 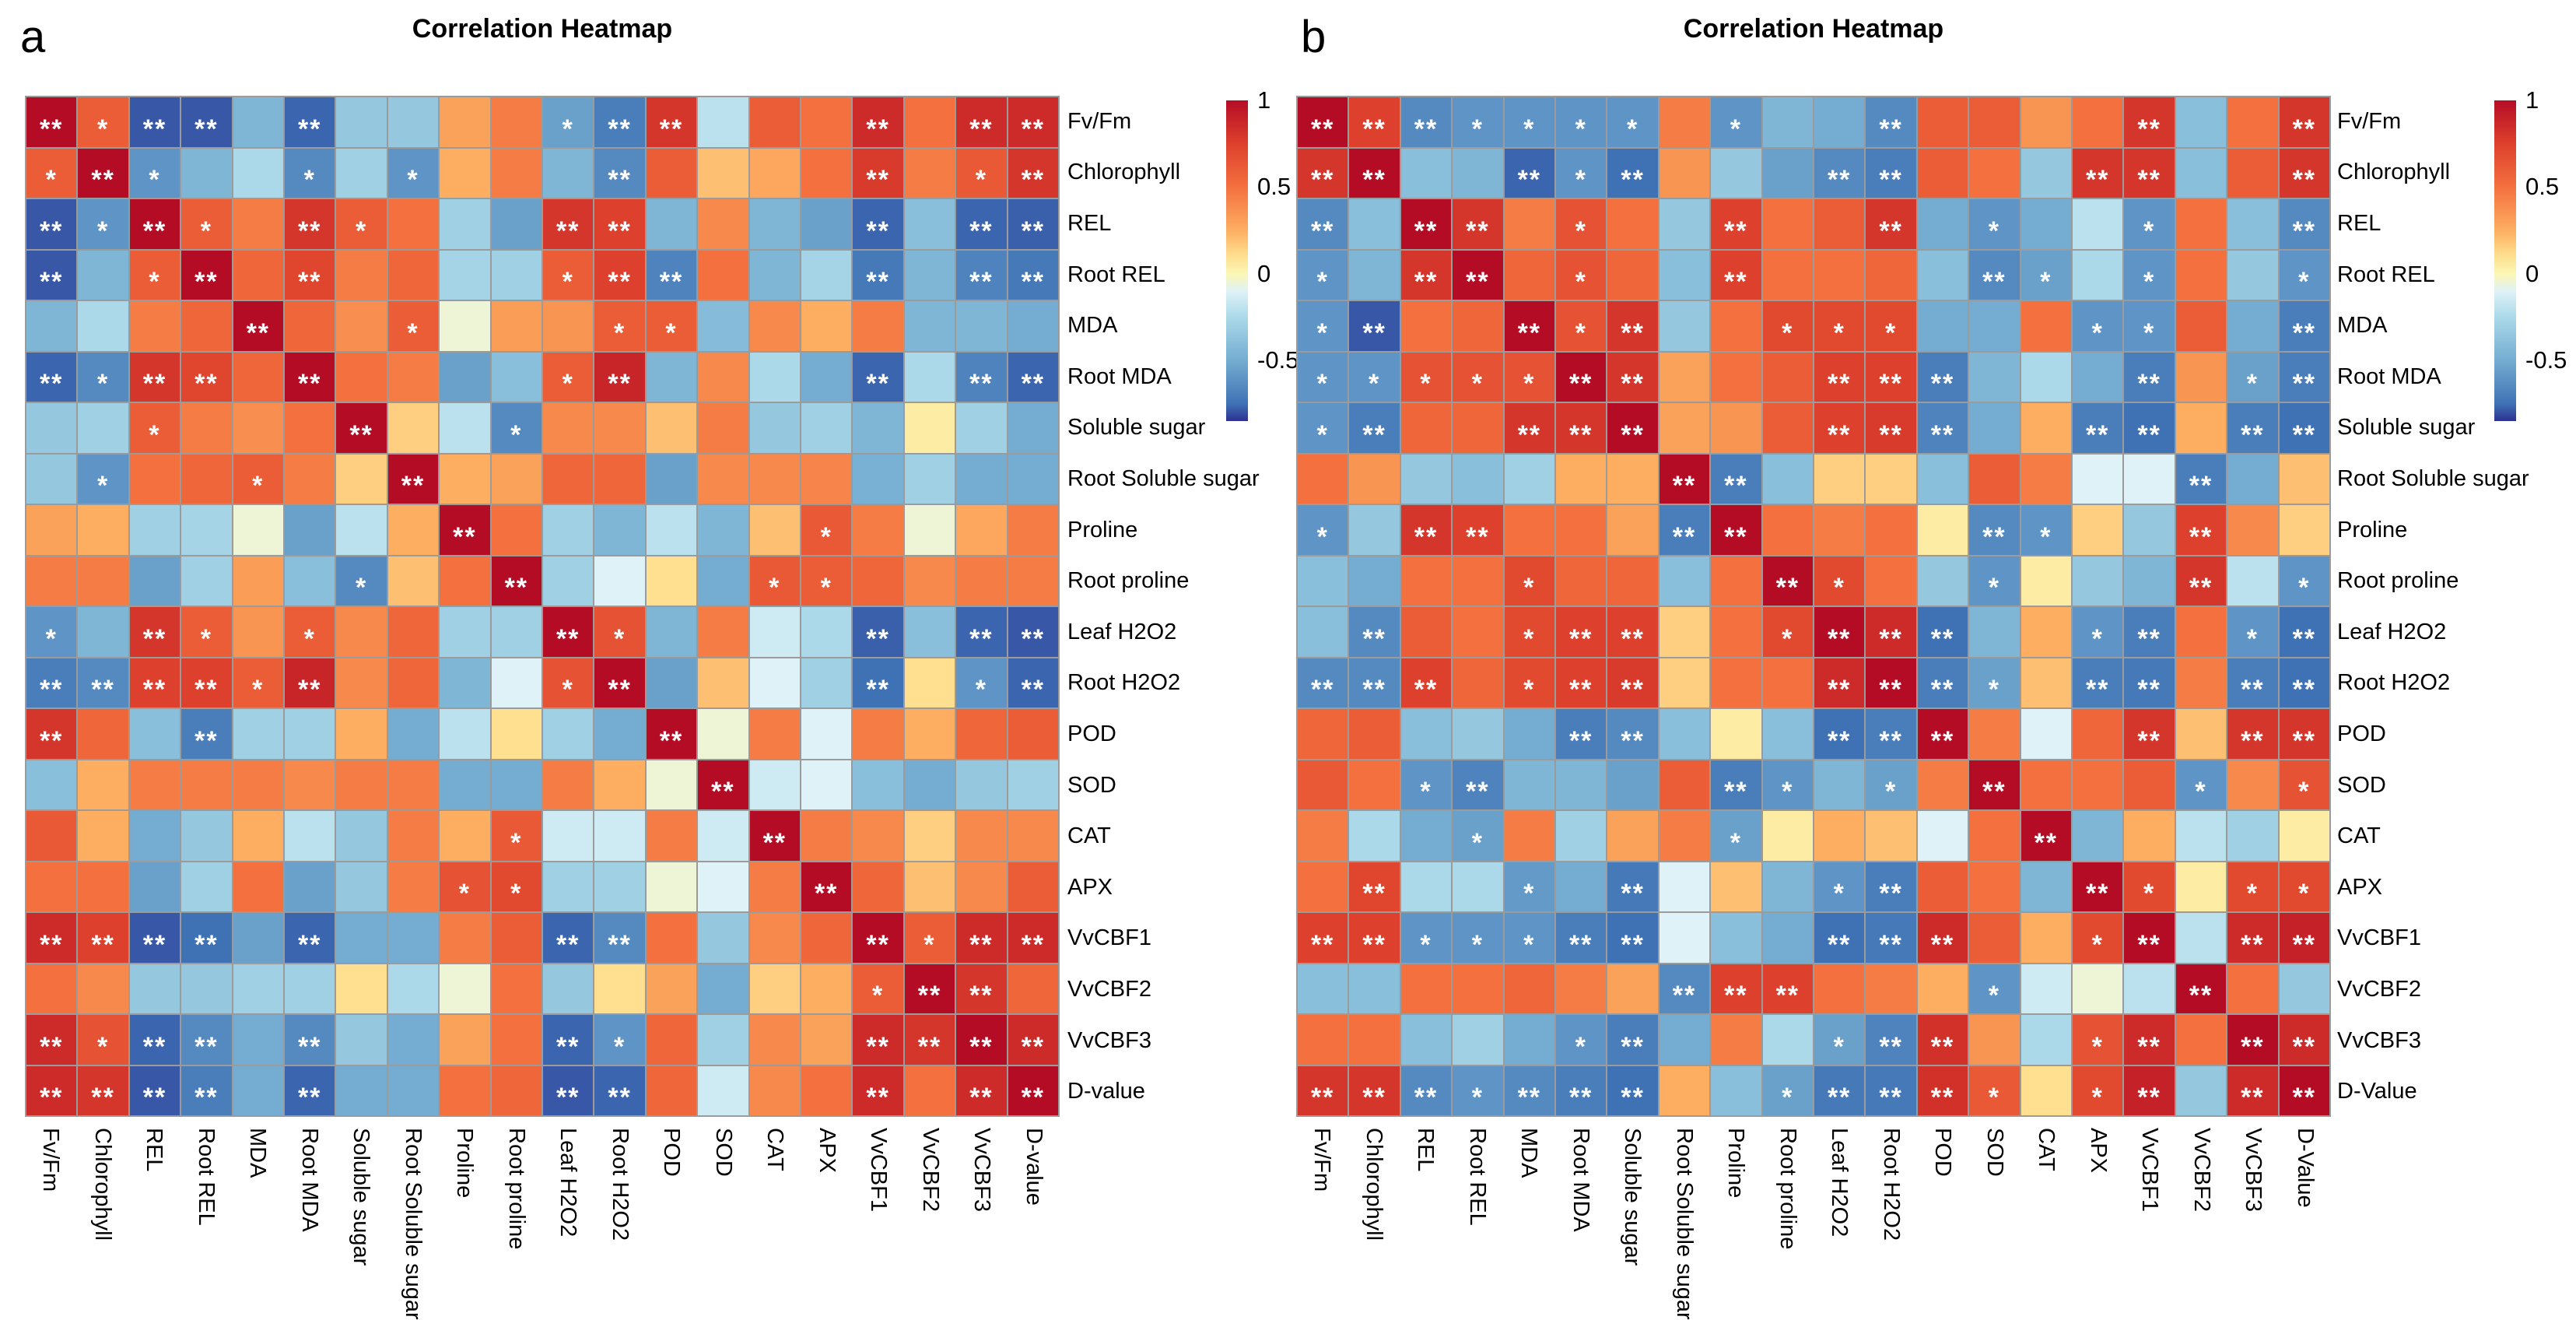 What do you see at coordinates (413, 836) in the screenshot?
I see `heatmap-cell-a-r15-c8` at bounding box center [413, 836].